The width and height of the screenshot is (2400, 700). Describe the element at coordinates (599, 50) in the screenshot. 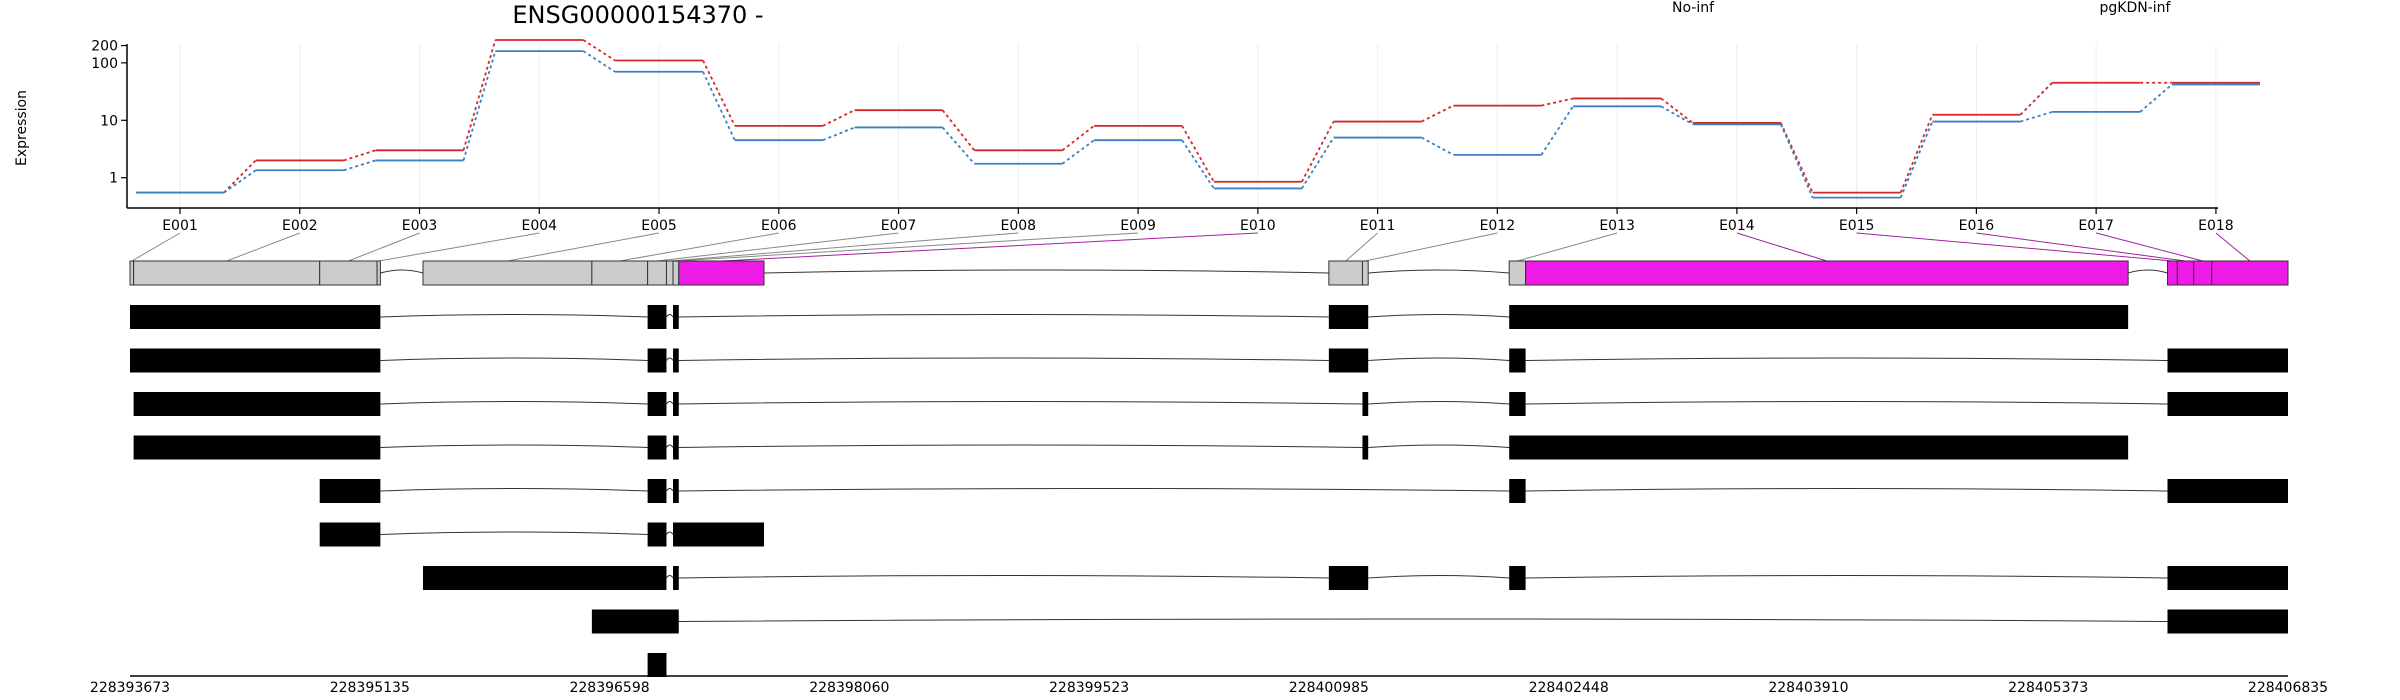

I see `no-inf-link-e004` at that location.